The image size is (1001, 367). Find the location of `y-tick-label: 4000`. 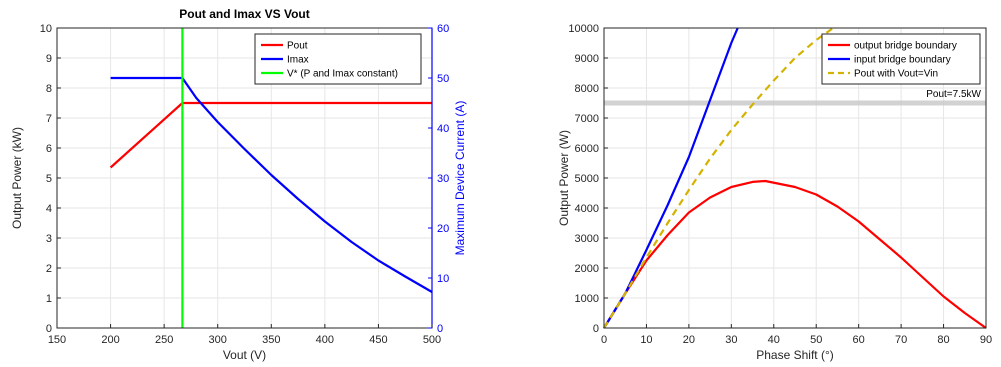

y-tick-label: 4000 is located at coordinates (587, 209).